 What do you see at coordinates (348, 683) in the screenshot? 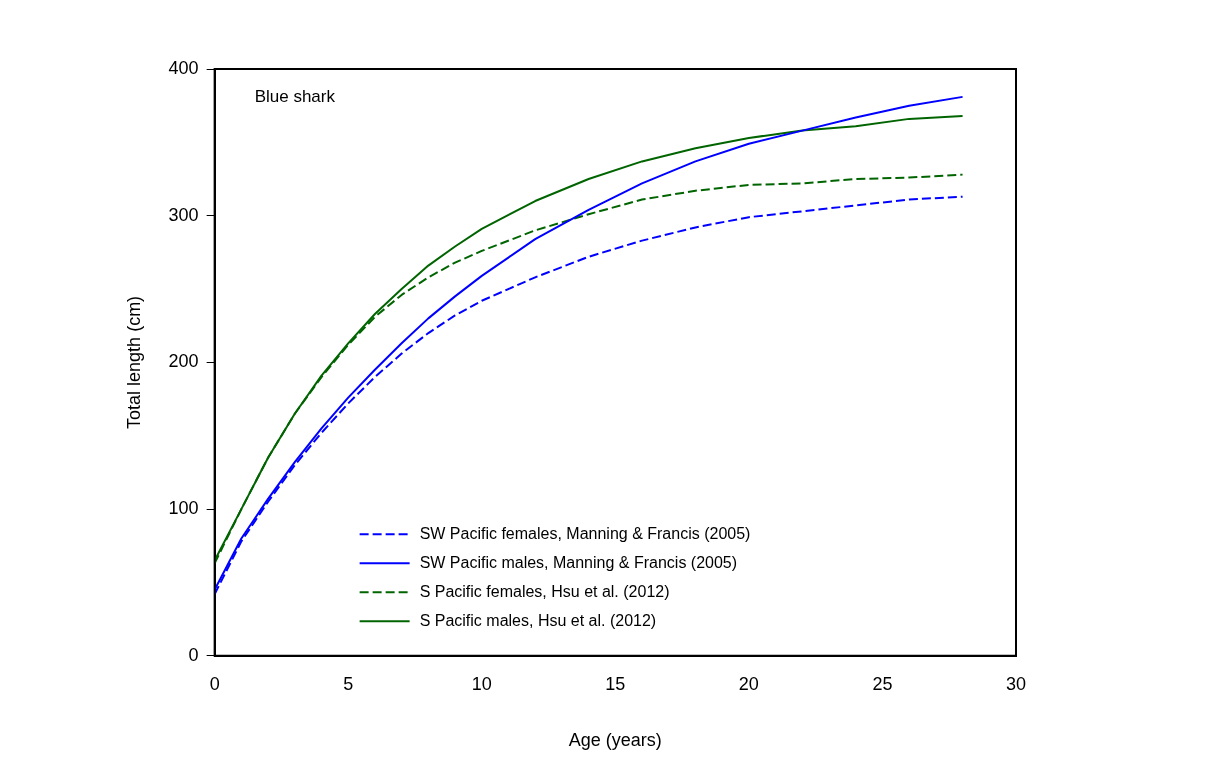
I see `x-tick-label: 5` at bounding box center [348, 683].